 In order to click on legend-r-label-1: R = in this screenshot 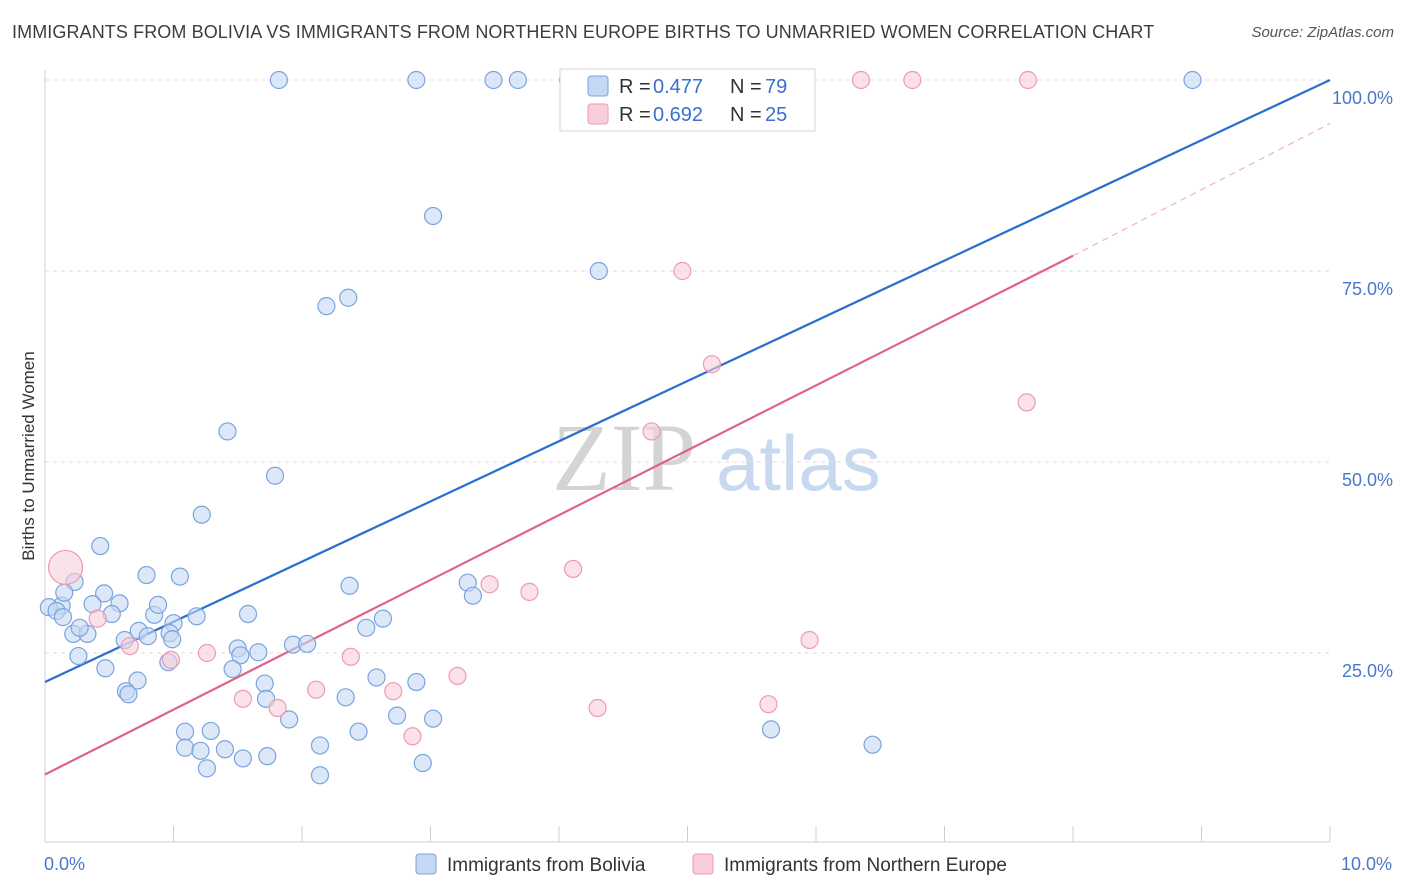, I will do `click(635, 87)`.